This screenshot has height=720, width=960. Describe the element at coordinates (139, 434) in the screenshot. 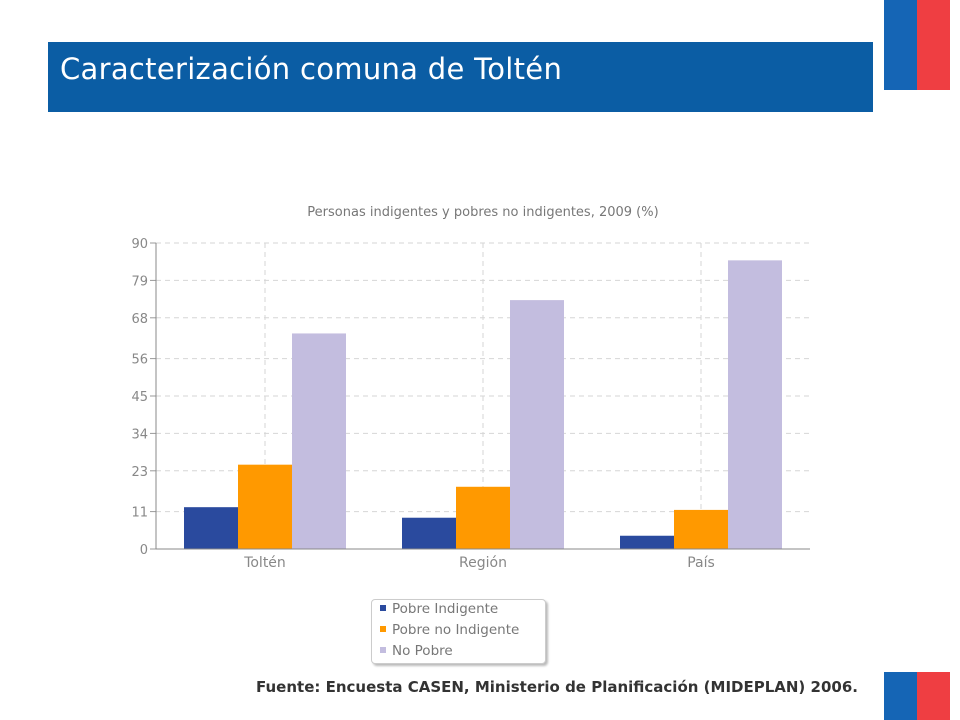

I see `y-tick-label: 34` at that location.